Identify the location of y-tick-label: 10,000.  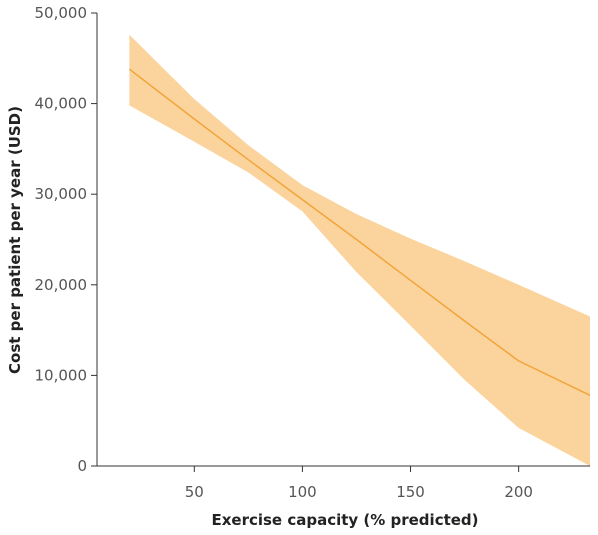
(61, 375).